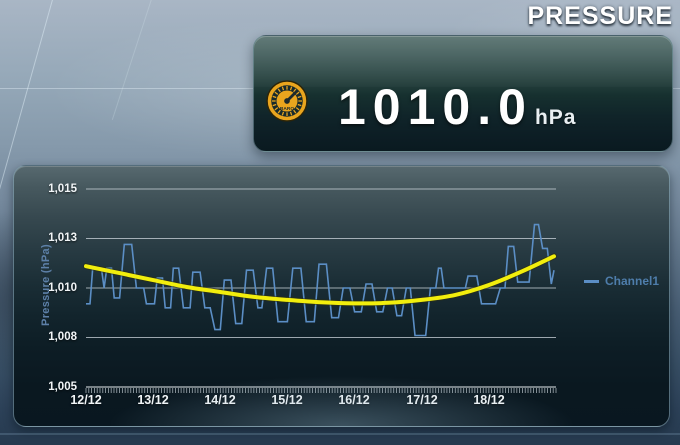 The image size is (680, 445). What do you see at coordinates (46, 285) in the screenshot?
I see `y-axis-title: Pressure (hPa)` at bounding box center [46, 285].